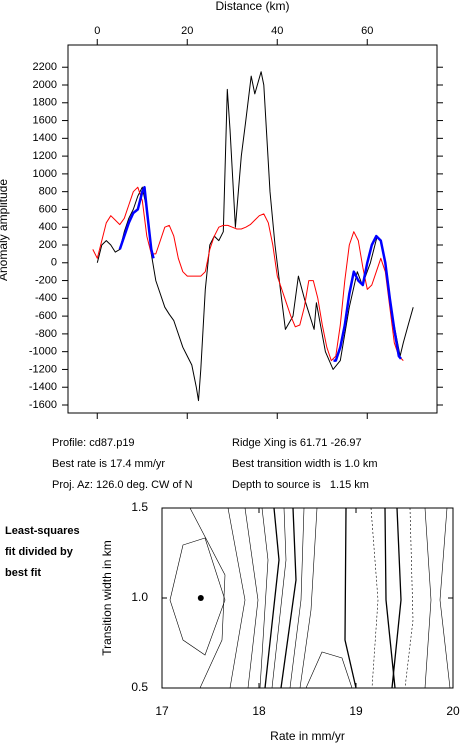  What do you see at coordinates (39, 552) in the screenshot?
I see `side-note: fit divided by` at bounding box center [39, 552].